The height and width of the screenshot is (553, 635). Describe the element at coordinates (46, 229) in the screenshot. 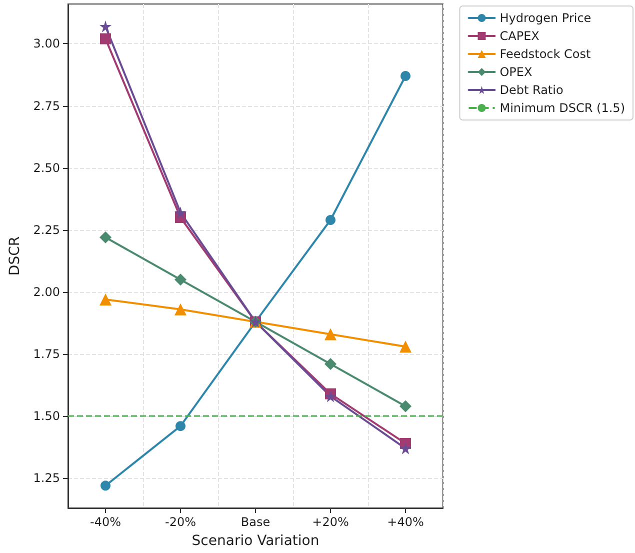

I see `y-tick-label: 2.25` at that location.